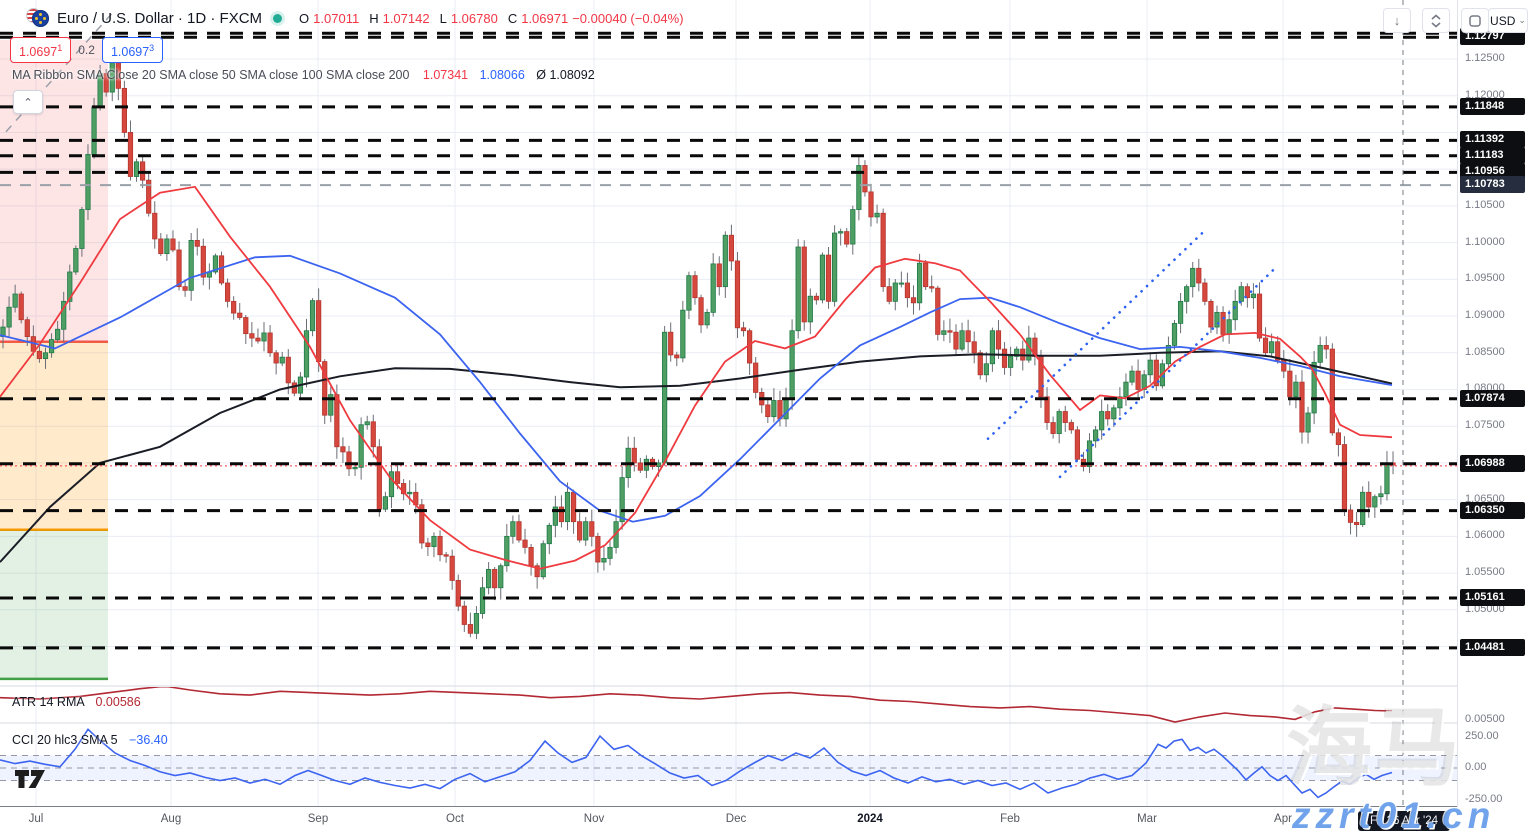  Describe the element at coordinates (1485, 498) in the screenshot. I see `axis-label: 1.06500` at that location.